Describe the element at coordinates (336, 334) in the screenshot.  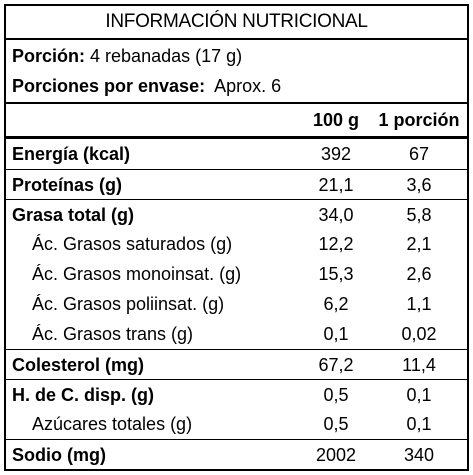
I see `value-per-100g: 0,1` at that location.